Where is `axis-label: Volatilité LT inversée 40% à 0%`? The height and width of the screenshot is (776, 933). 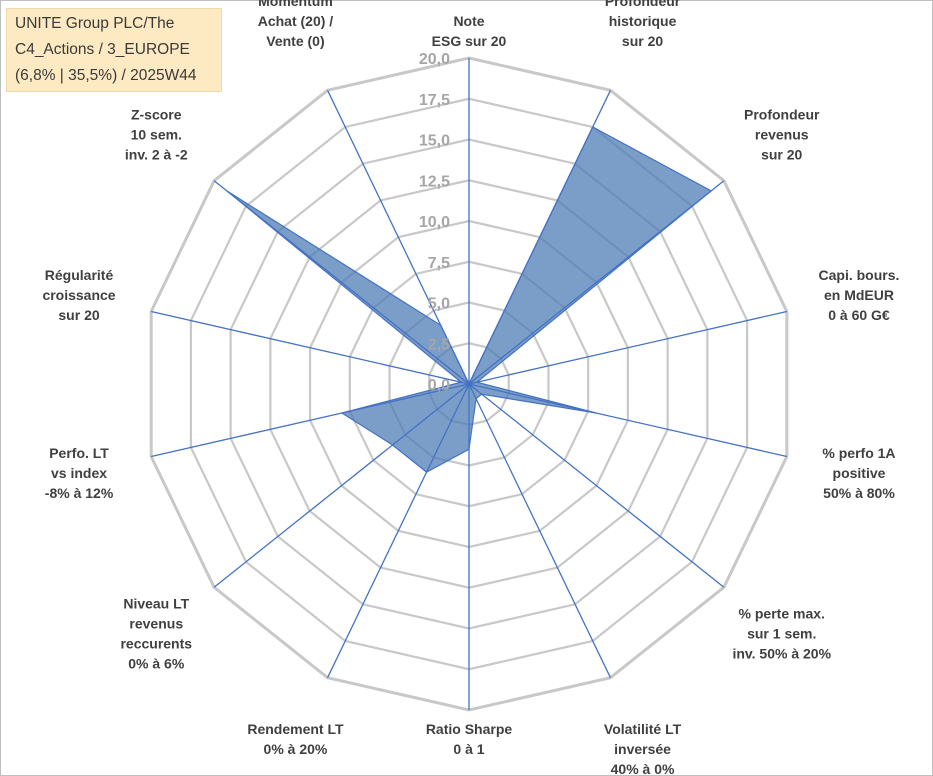 axis-label: Volatilité LT inversée 40% à 0% is located at coordinates (643, 748).